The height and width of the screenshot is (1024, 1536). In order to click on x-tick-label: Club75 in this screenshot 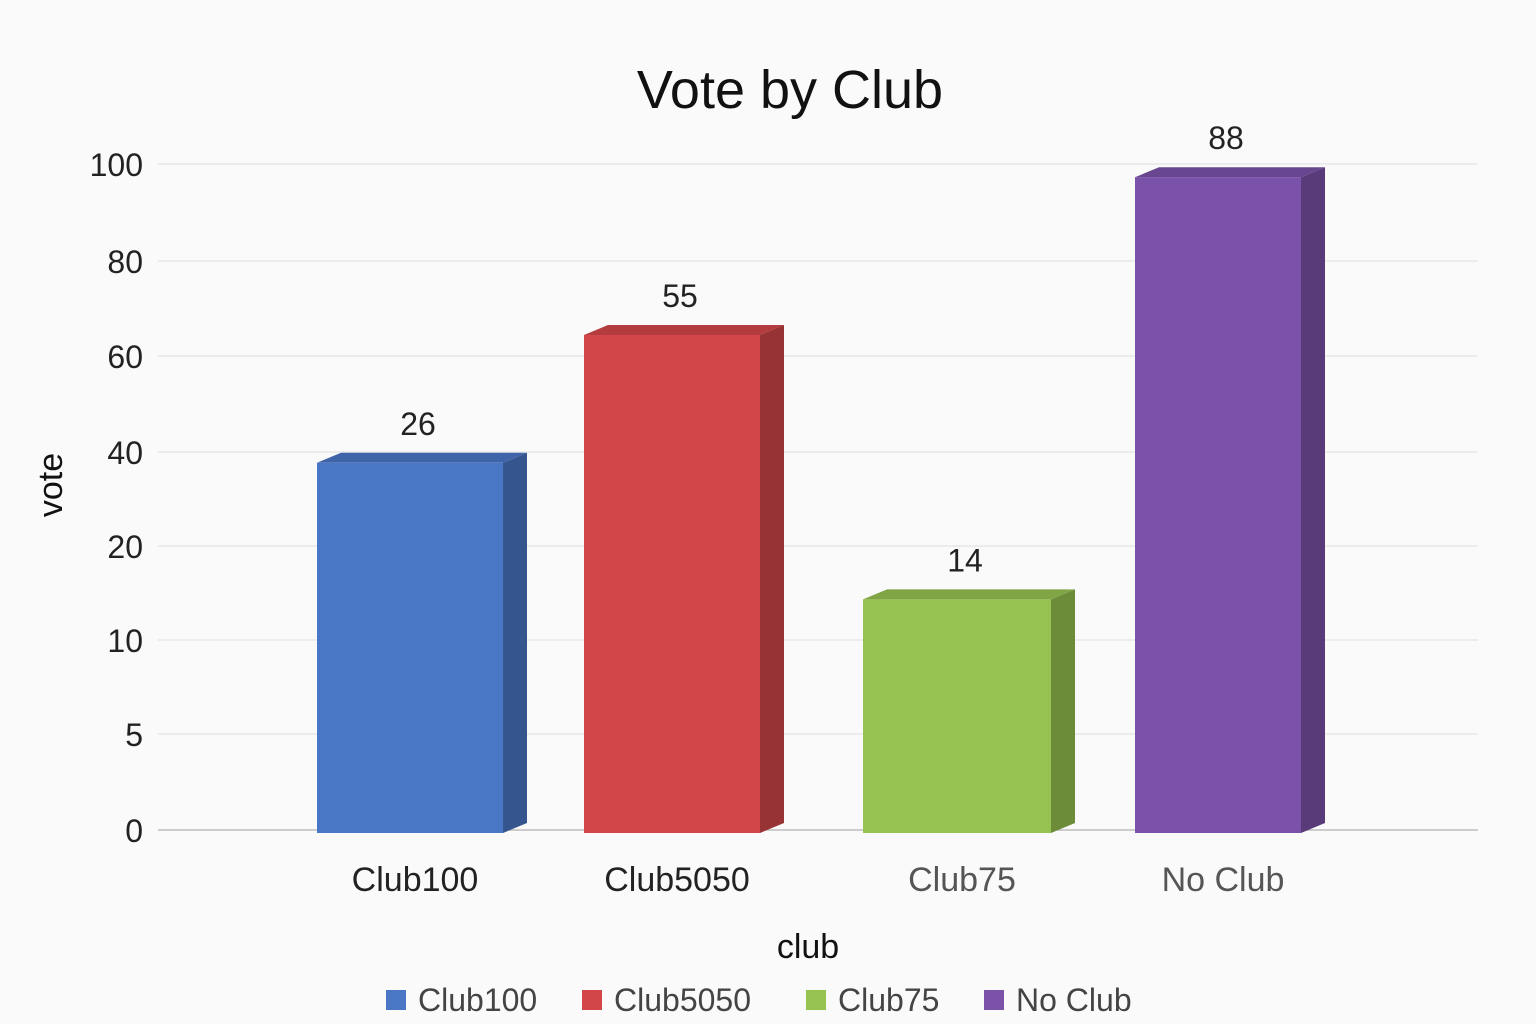, I will do `click(962, 880)`.